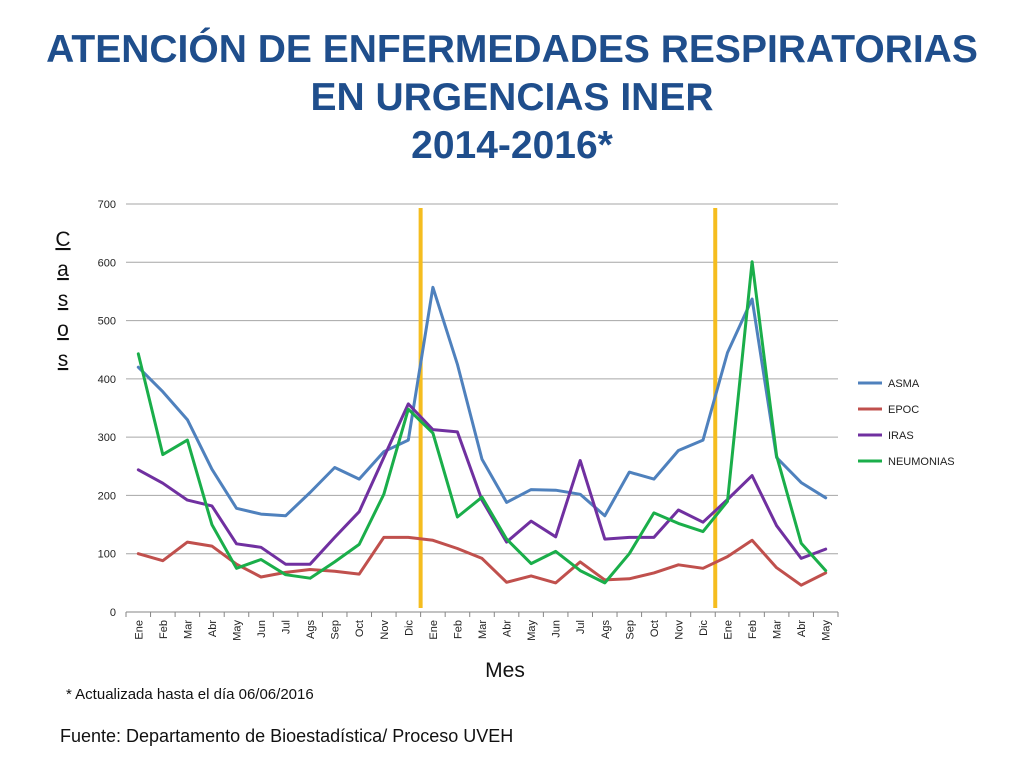  Describe the element at coordinates (62, 239) in the screenshot. I see `y-axis-label-letter: C` at that location.